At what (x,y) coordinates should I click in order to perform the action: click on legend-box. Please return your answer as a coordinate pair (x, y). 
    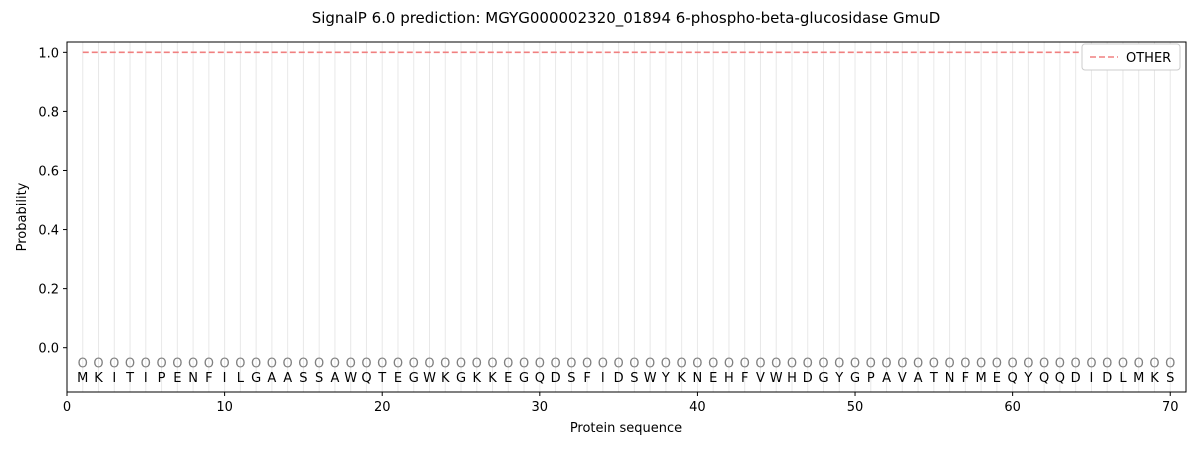
    Looking at the image, I should click on (1131, 57).